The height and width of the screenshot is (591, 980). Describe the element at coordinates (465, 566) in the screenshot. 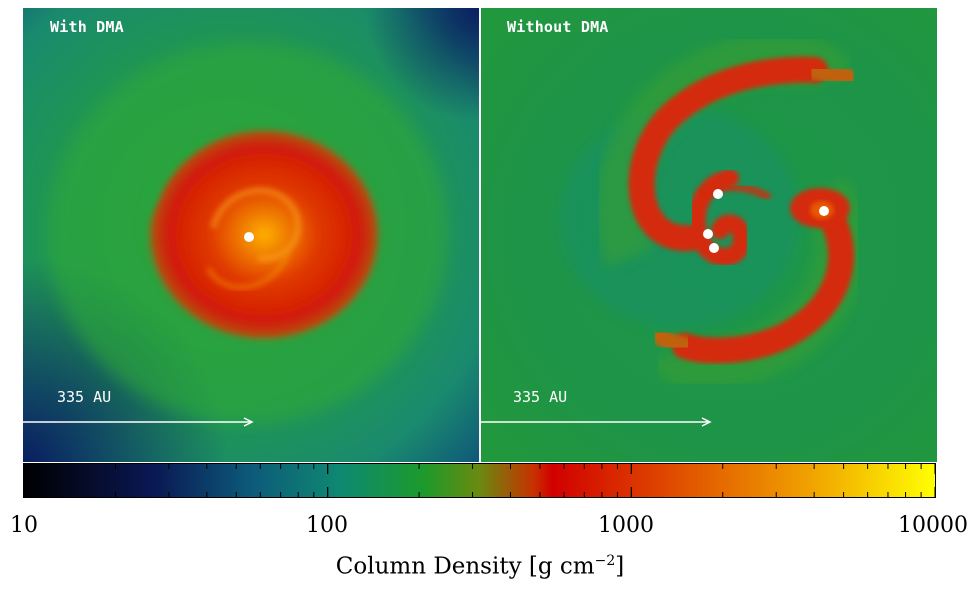

I see `colorbar-title-text: Column Density [g cm` at that location.